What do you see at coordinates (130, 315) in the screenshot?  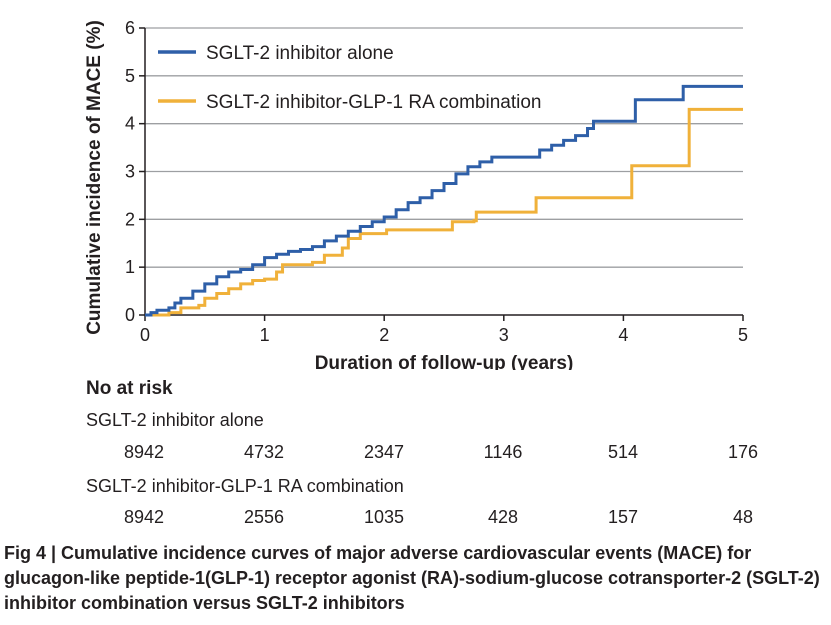 I see `y-tick-label: 0` at bounding box center [130, 315].